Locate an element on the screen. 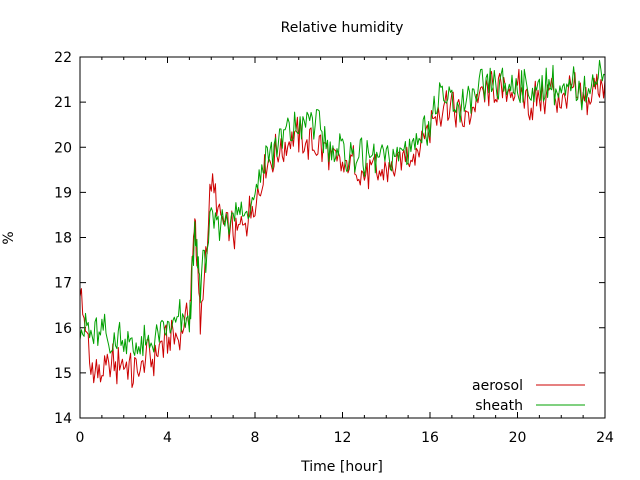  y-tick-label-0: 14 is located at coordinates (63, 419).